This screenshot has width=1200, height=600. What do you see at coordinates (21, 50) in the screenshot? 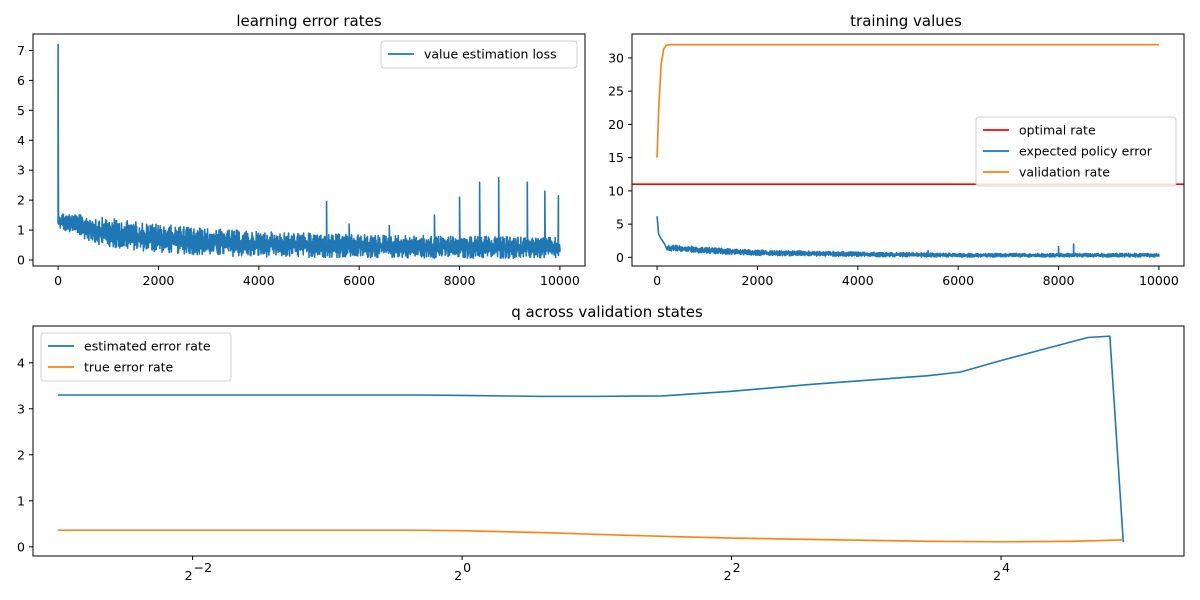
I see `y-tick-label: 7` at bounding box center [21, 50].